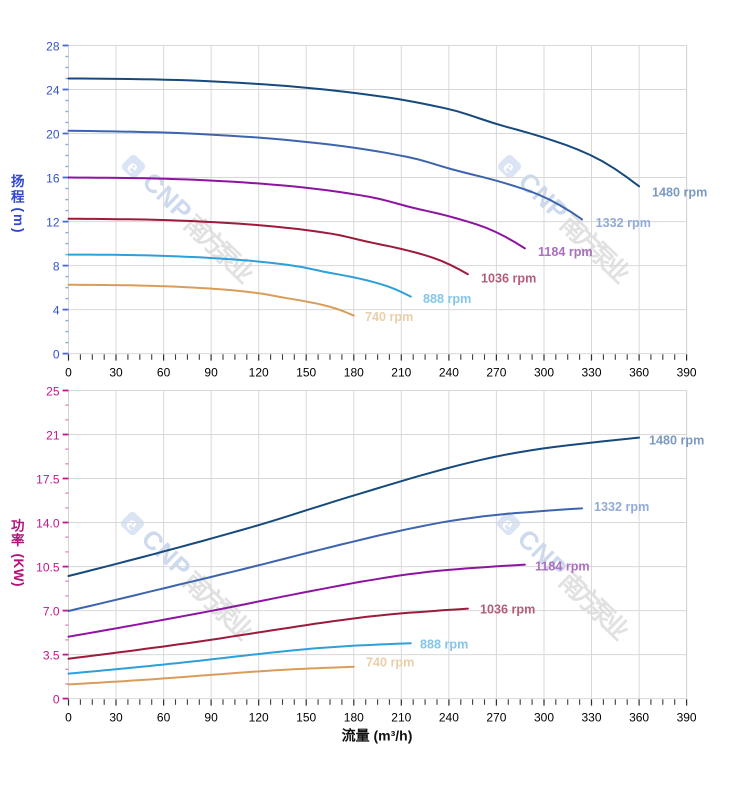 The image size is (752, 802). What do you see at coordinates (51, 655) in the screenshot?
I see `svg-text: 3.5` at bounding box center [51, 655].